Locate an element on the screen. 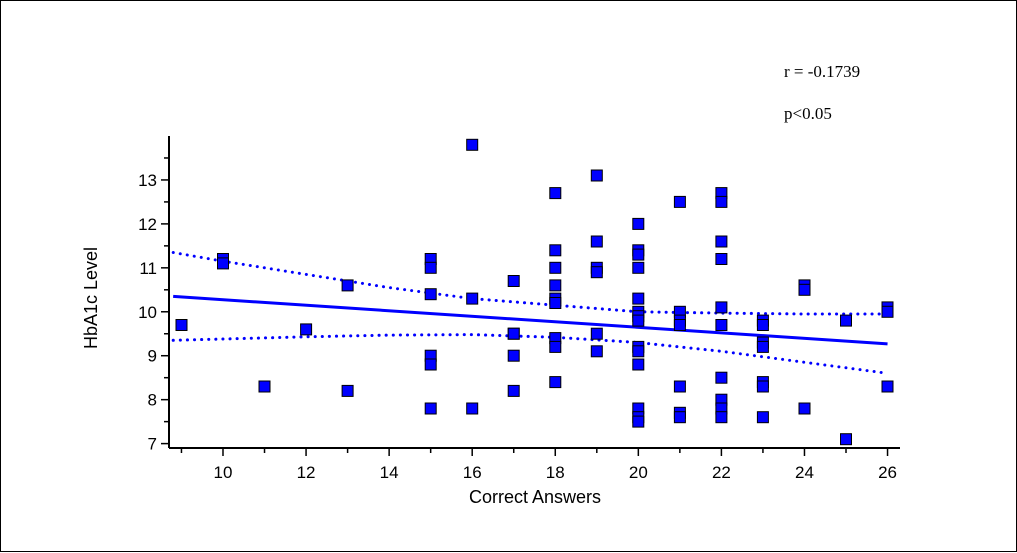 This screenshot has height=553, width=1017. x-tick-label: 10 is located at coordinates (223, 472).